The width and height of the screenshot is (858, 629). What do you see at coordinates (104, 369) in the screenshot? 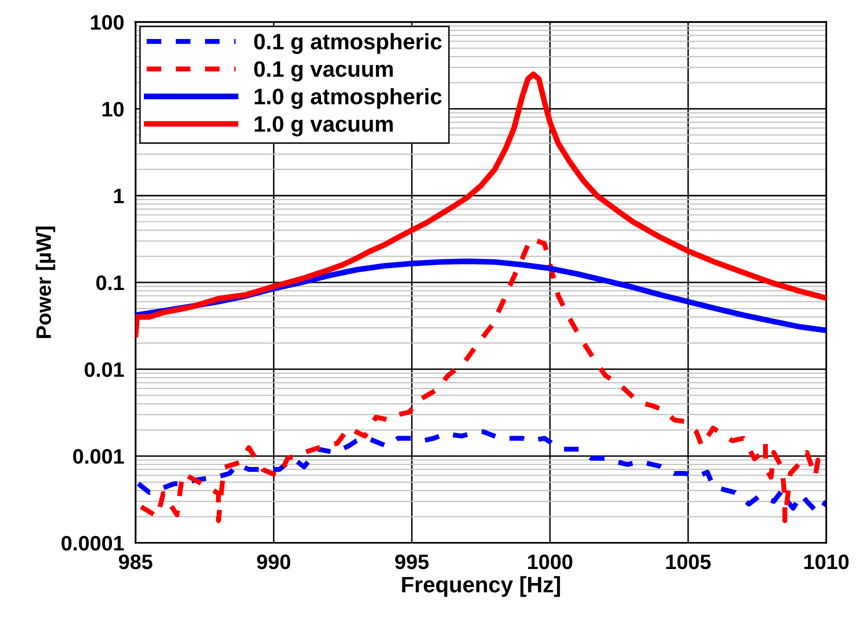
I see `y-tick-label: 0.01` at bounding box center [104, 369].